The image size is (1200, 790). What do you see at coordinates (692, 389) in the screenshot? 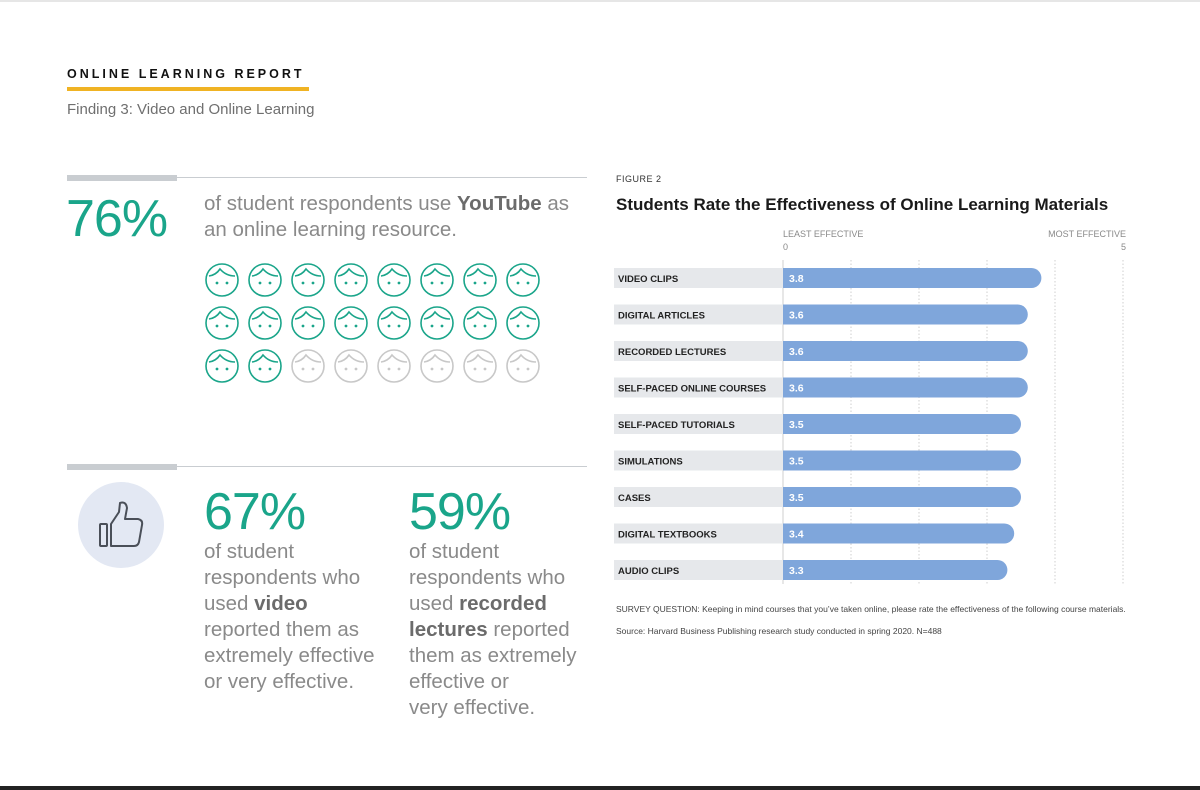
I see `category-label: SELF-PACED ONLINE COURSES` at bounding box center [692, 389].